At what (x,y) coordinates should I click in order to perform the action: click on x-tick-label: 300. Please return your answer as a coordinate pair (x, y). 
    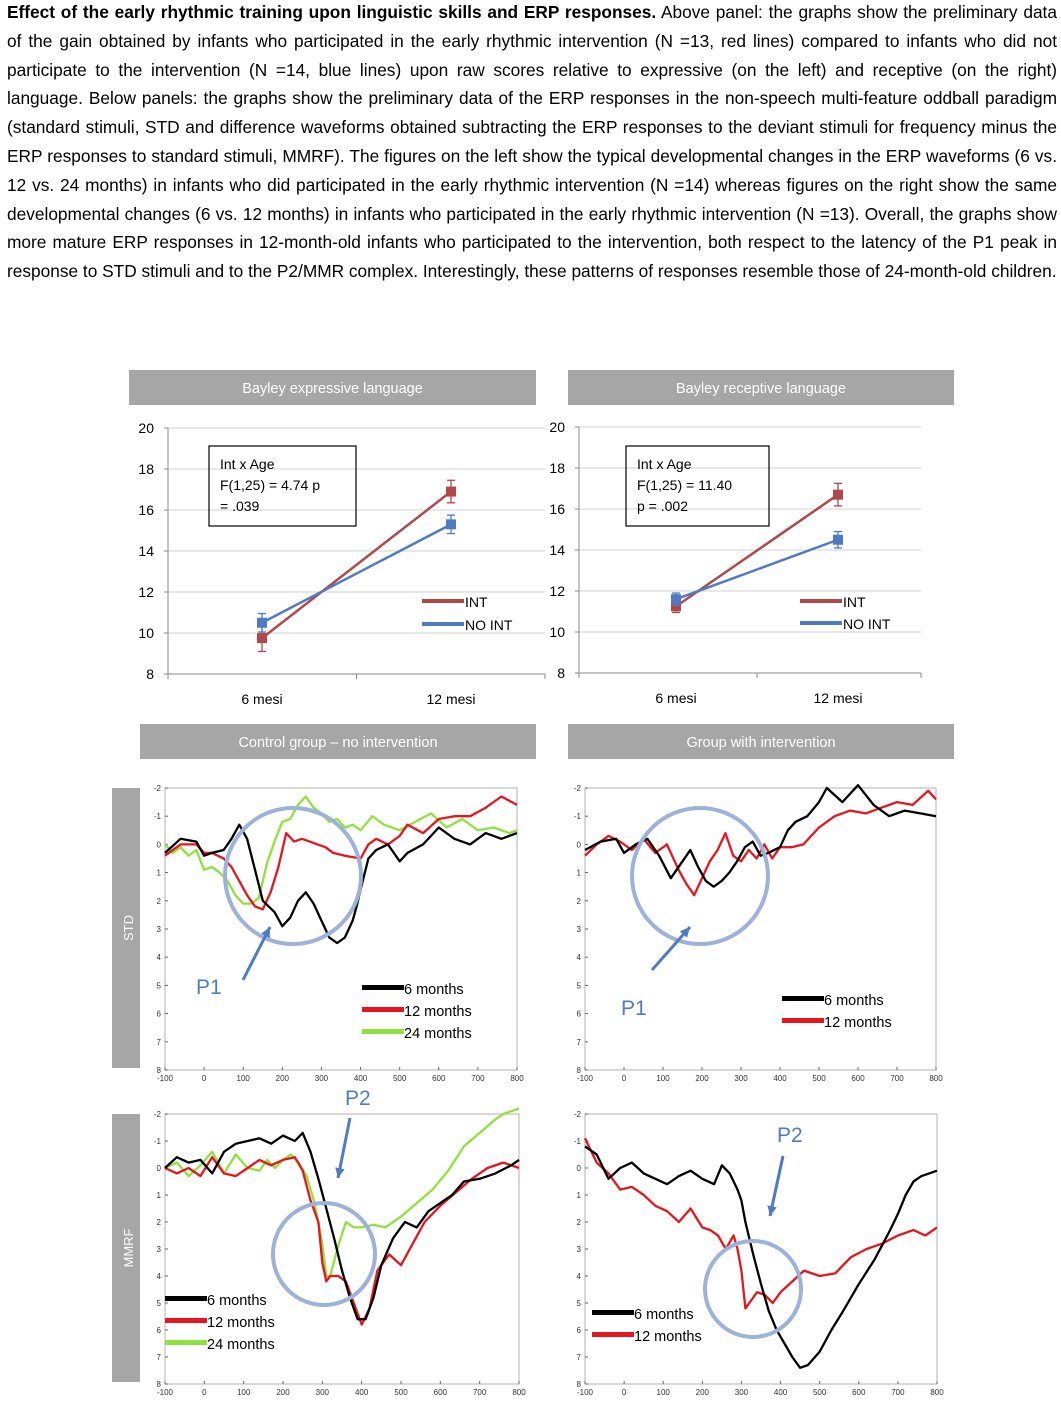
    Looking at the image, I should click on (323, 1392).